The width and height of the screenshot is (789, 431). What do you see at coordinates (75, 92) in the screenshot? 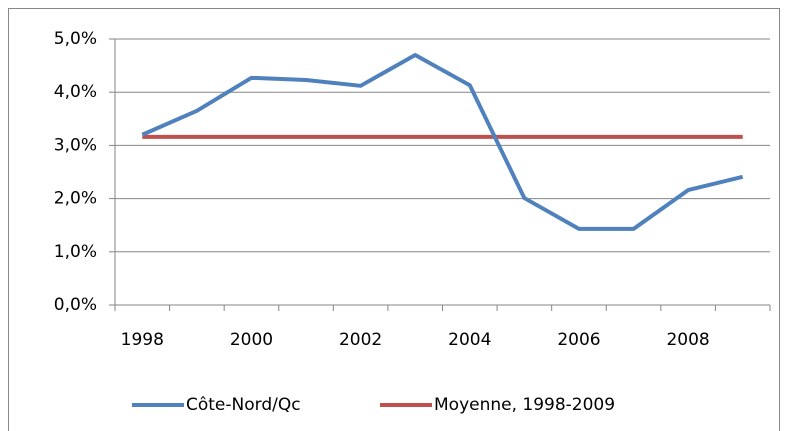
I see `y-tick-label: 4,0%` at bounding box center [75, 92].